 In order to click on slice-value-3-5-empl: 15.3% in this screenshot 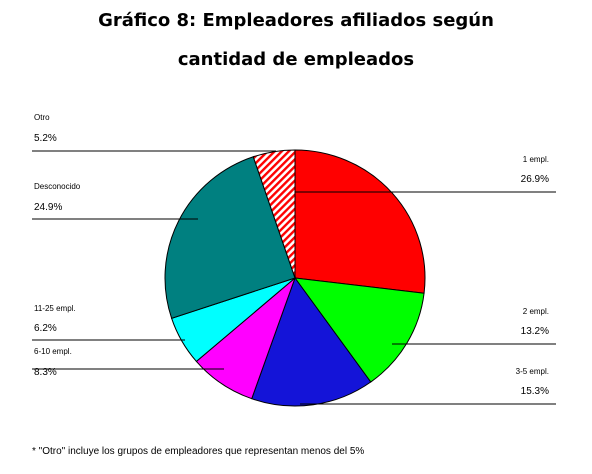, I will do `click(535, 391)`.